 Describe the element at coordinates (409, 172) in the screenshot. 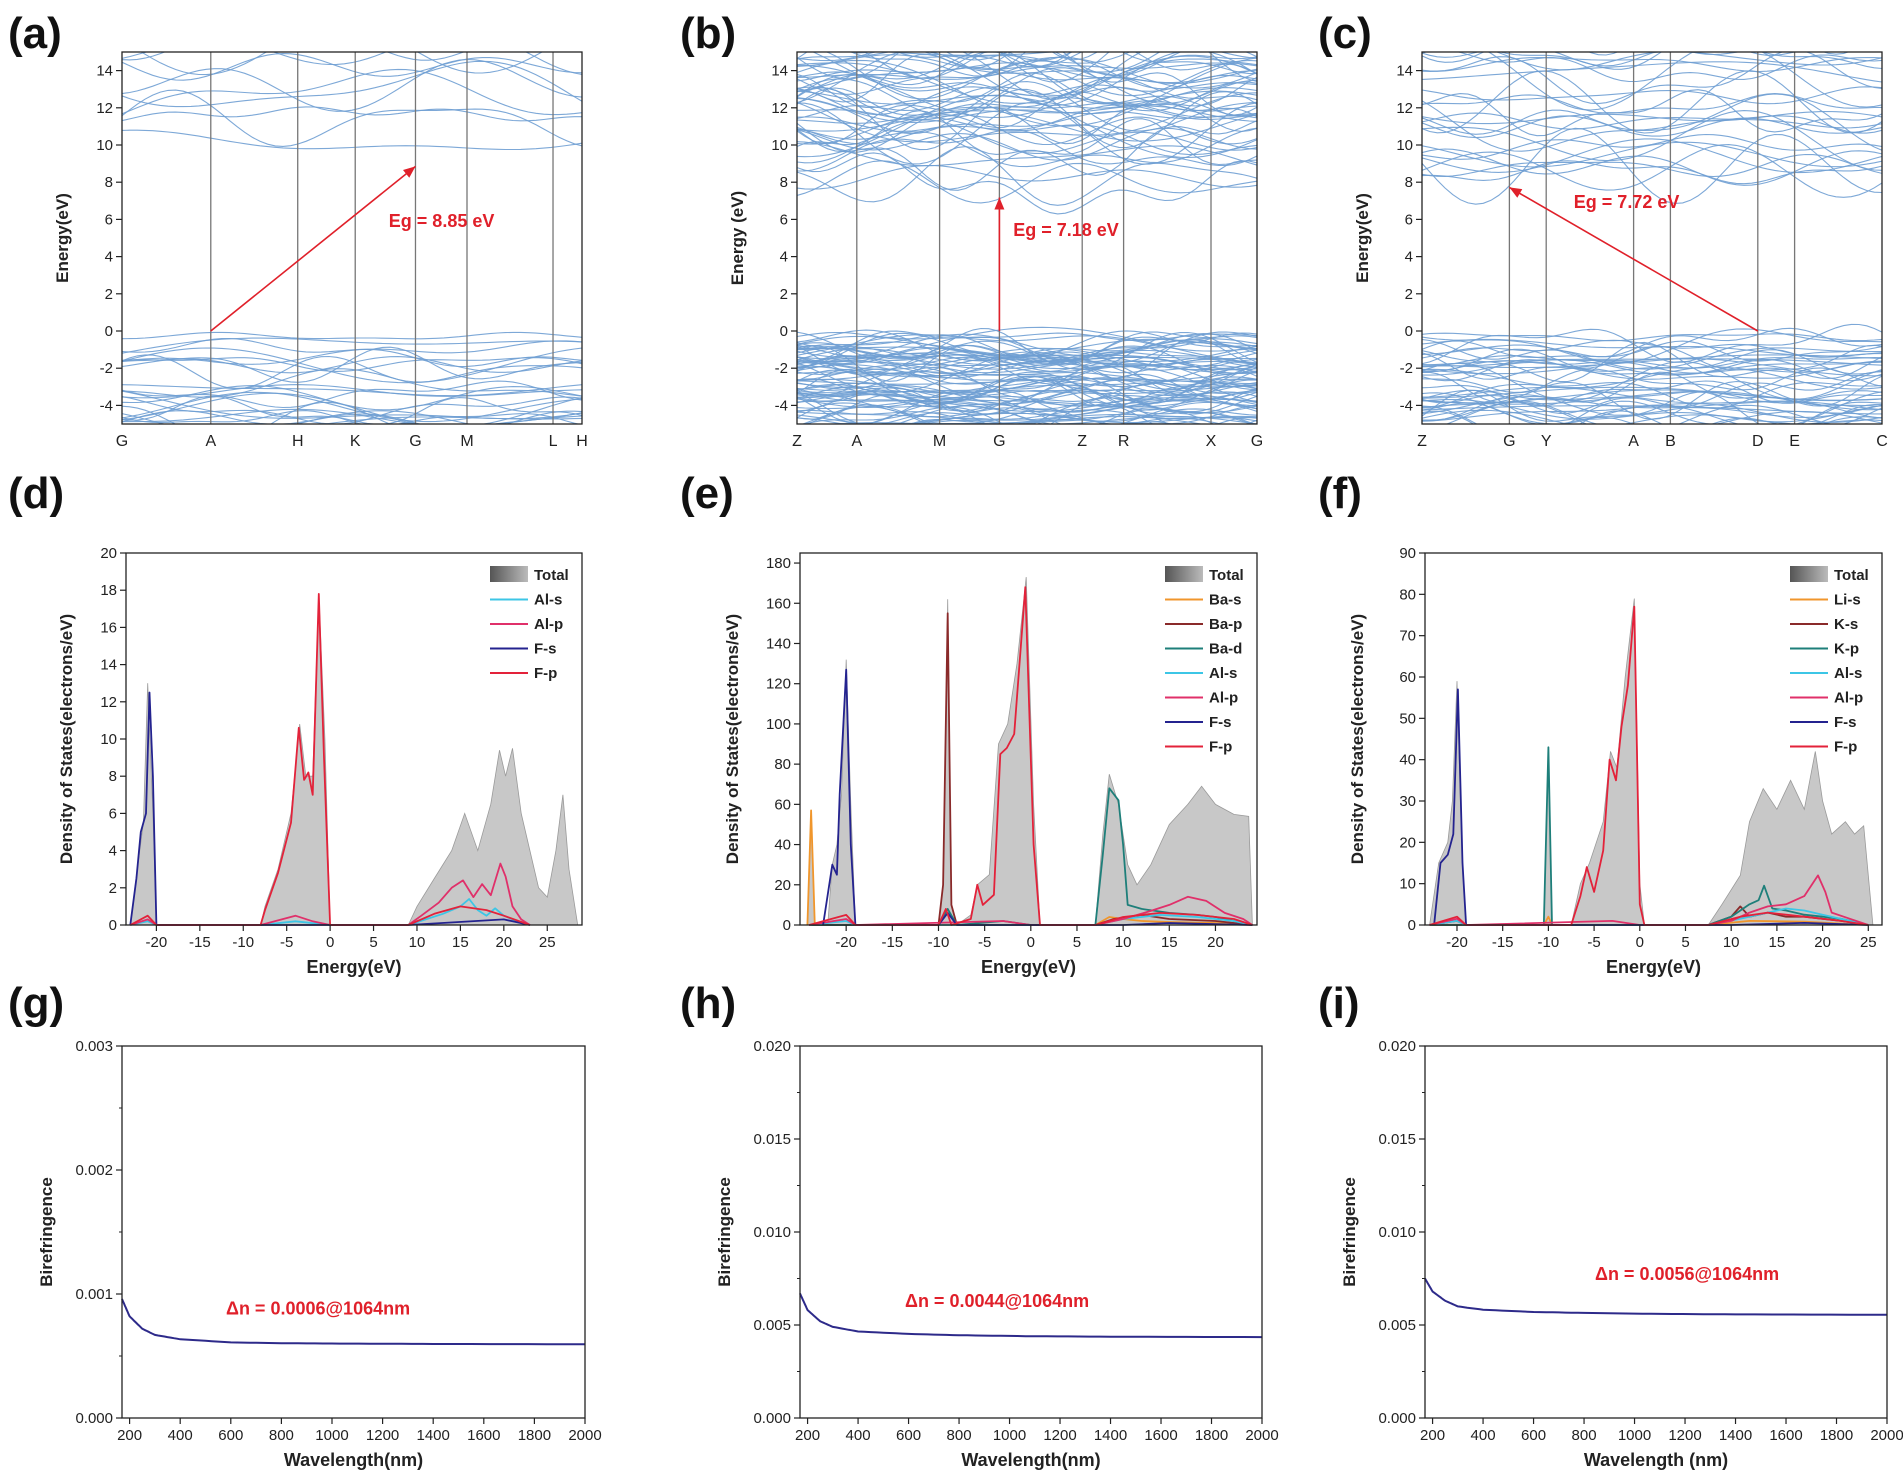

I see `gap-arrowhead` at that location.